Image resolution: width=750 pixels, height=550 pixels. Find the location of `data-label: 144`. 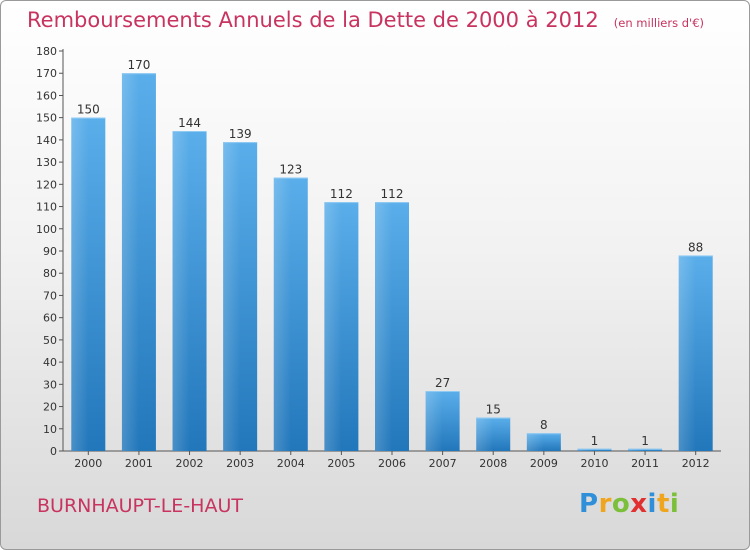

data-label: 144 is located at coordinates (189, 123).